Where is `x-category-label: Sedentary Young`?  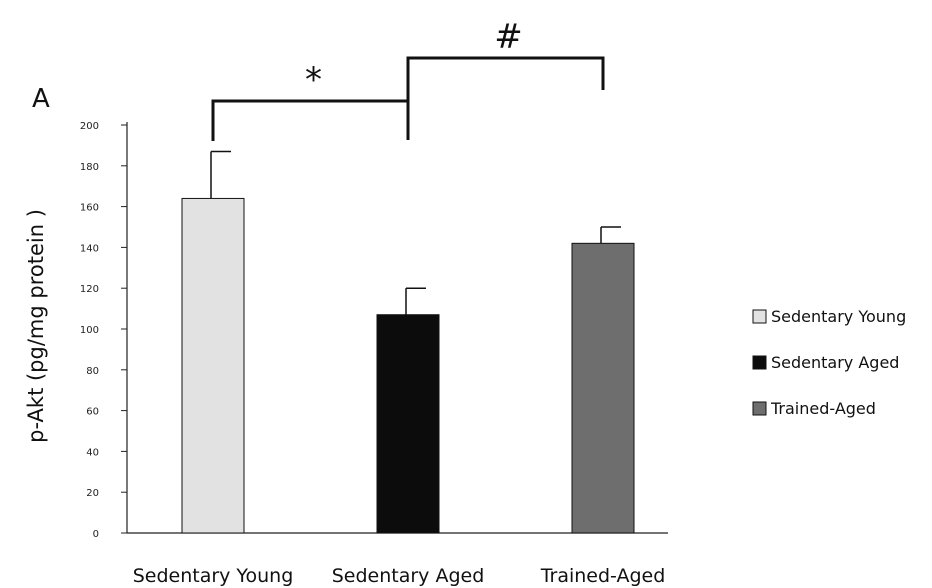
x-category-label: Sedentary Young is located at coordinates (213, 576).